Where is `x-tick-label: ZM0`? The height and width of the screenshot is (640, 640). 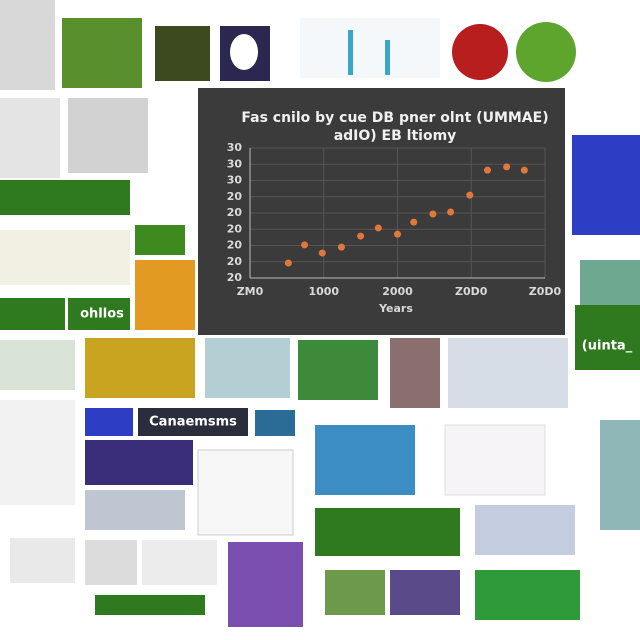
x-tick-label: ZM0 is located at coordinates (250, 291).